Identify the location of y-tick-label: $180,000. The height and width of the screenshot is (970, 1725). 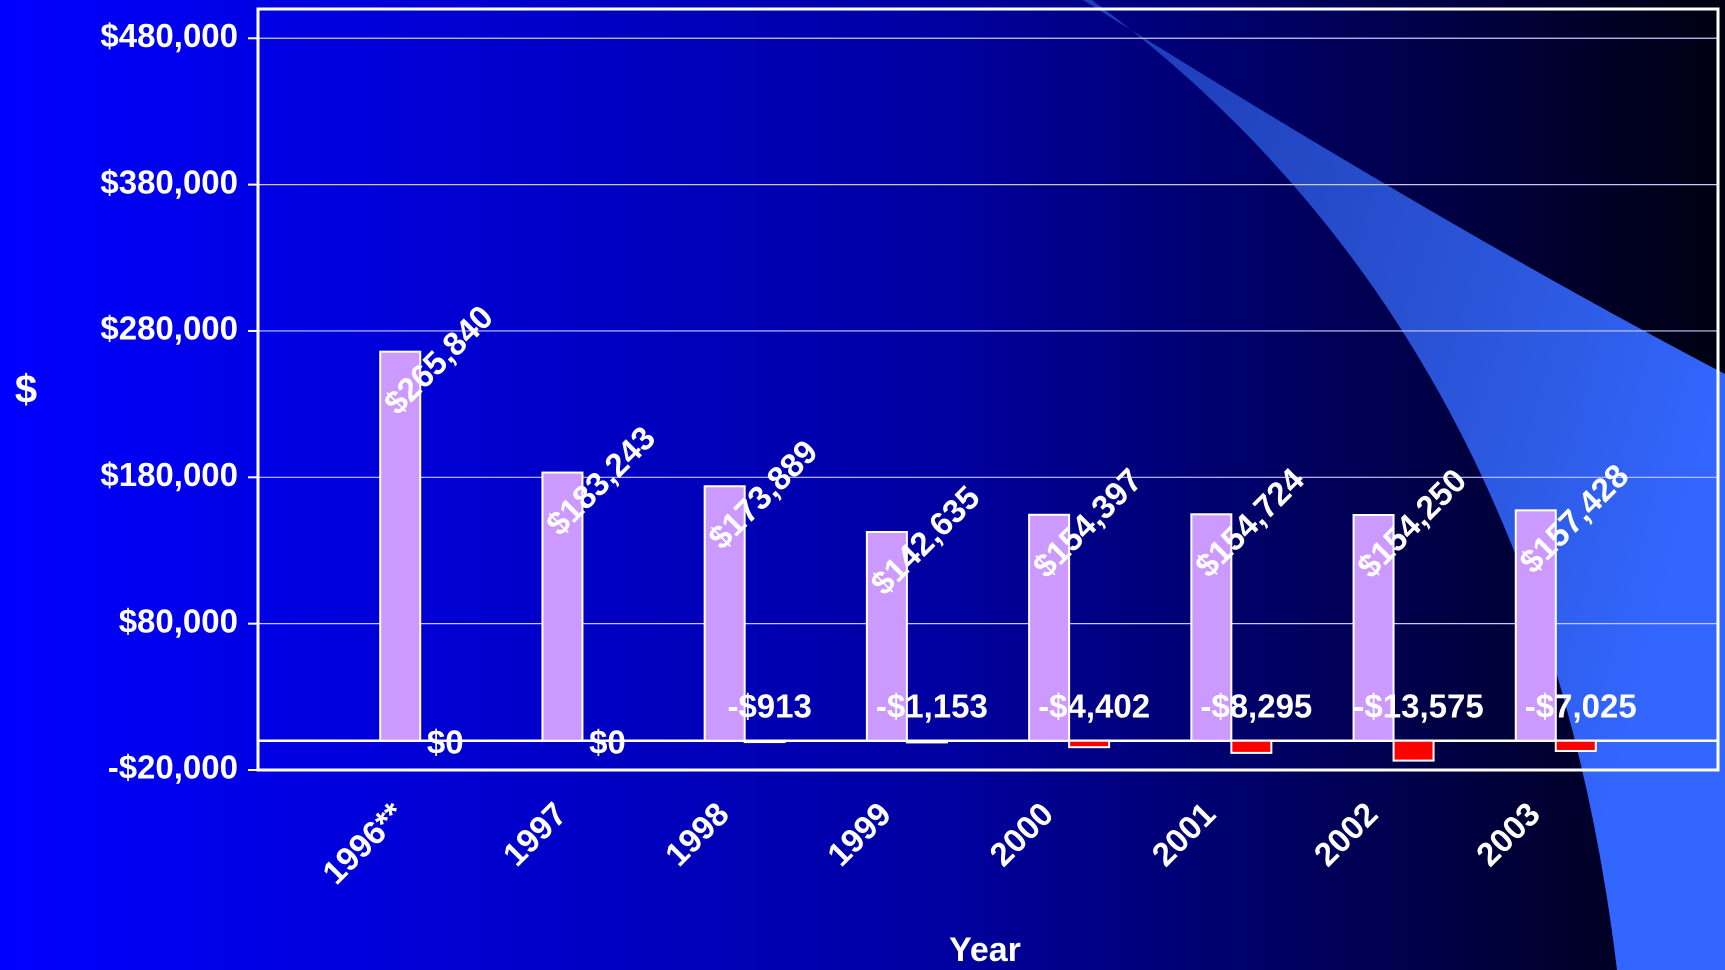
(169, 474).